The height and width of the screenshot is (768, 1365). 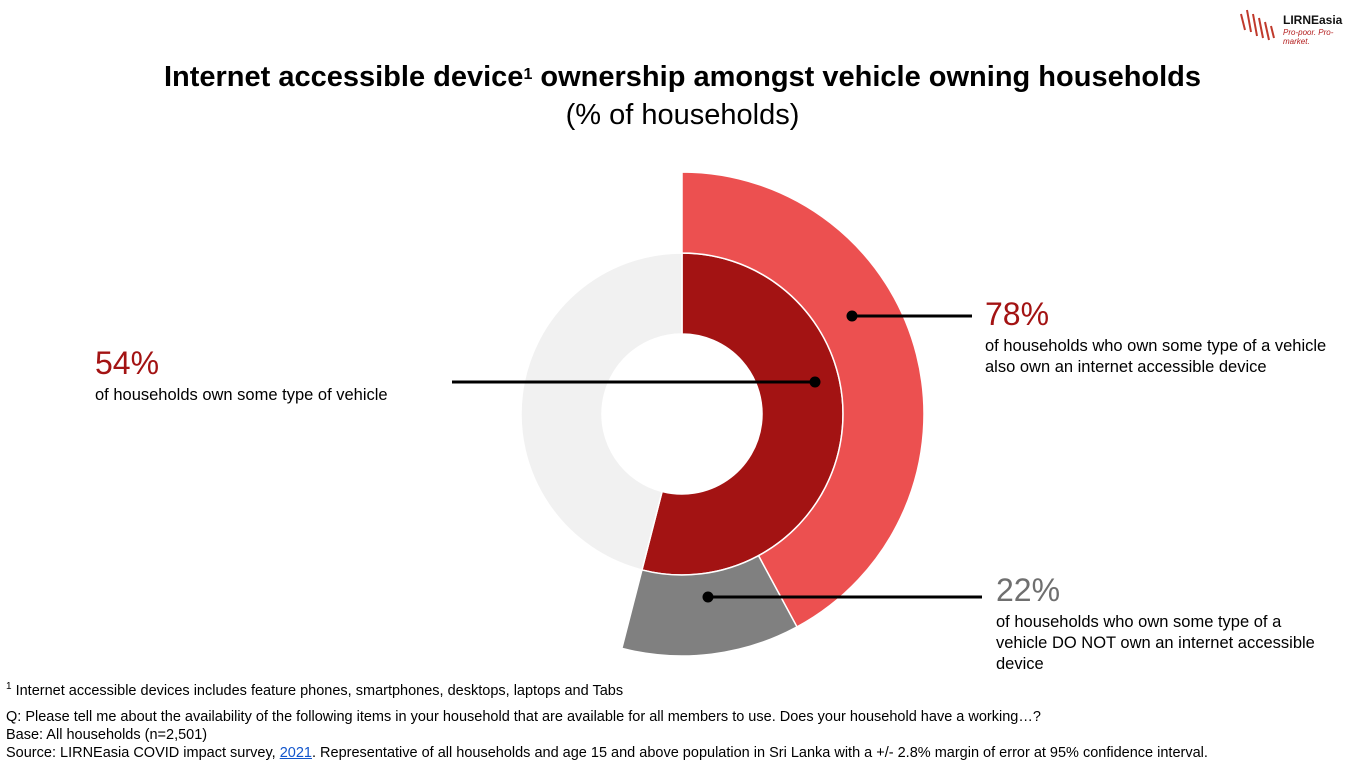 I want to click on outer-ring, so click(x=772, y=414).